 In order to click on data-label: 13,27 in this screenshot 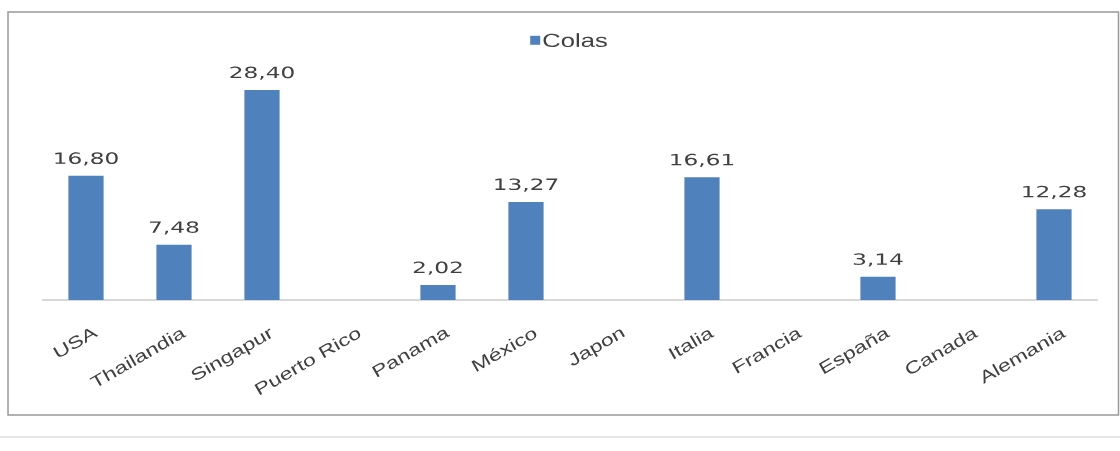, I will do `click(526, 185)`.